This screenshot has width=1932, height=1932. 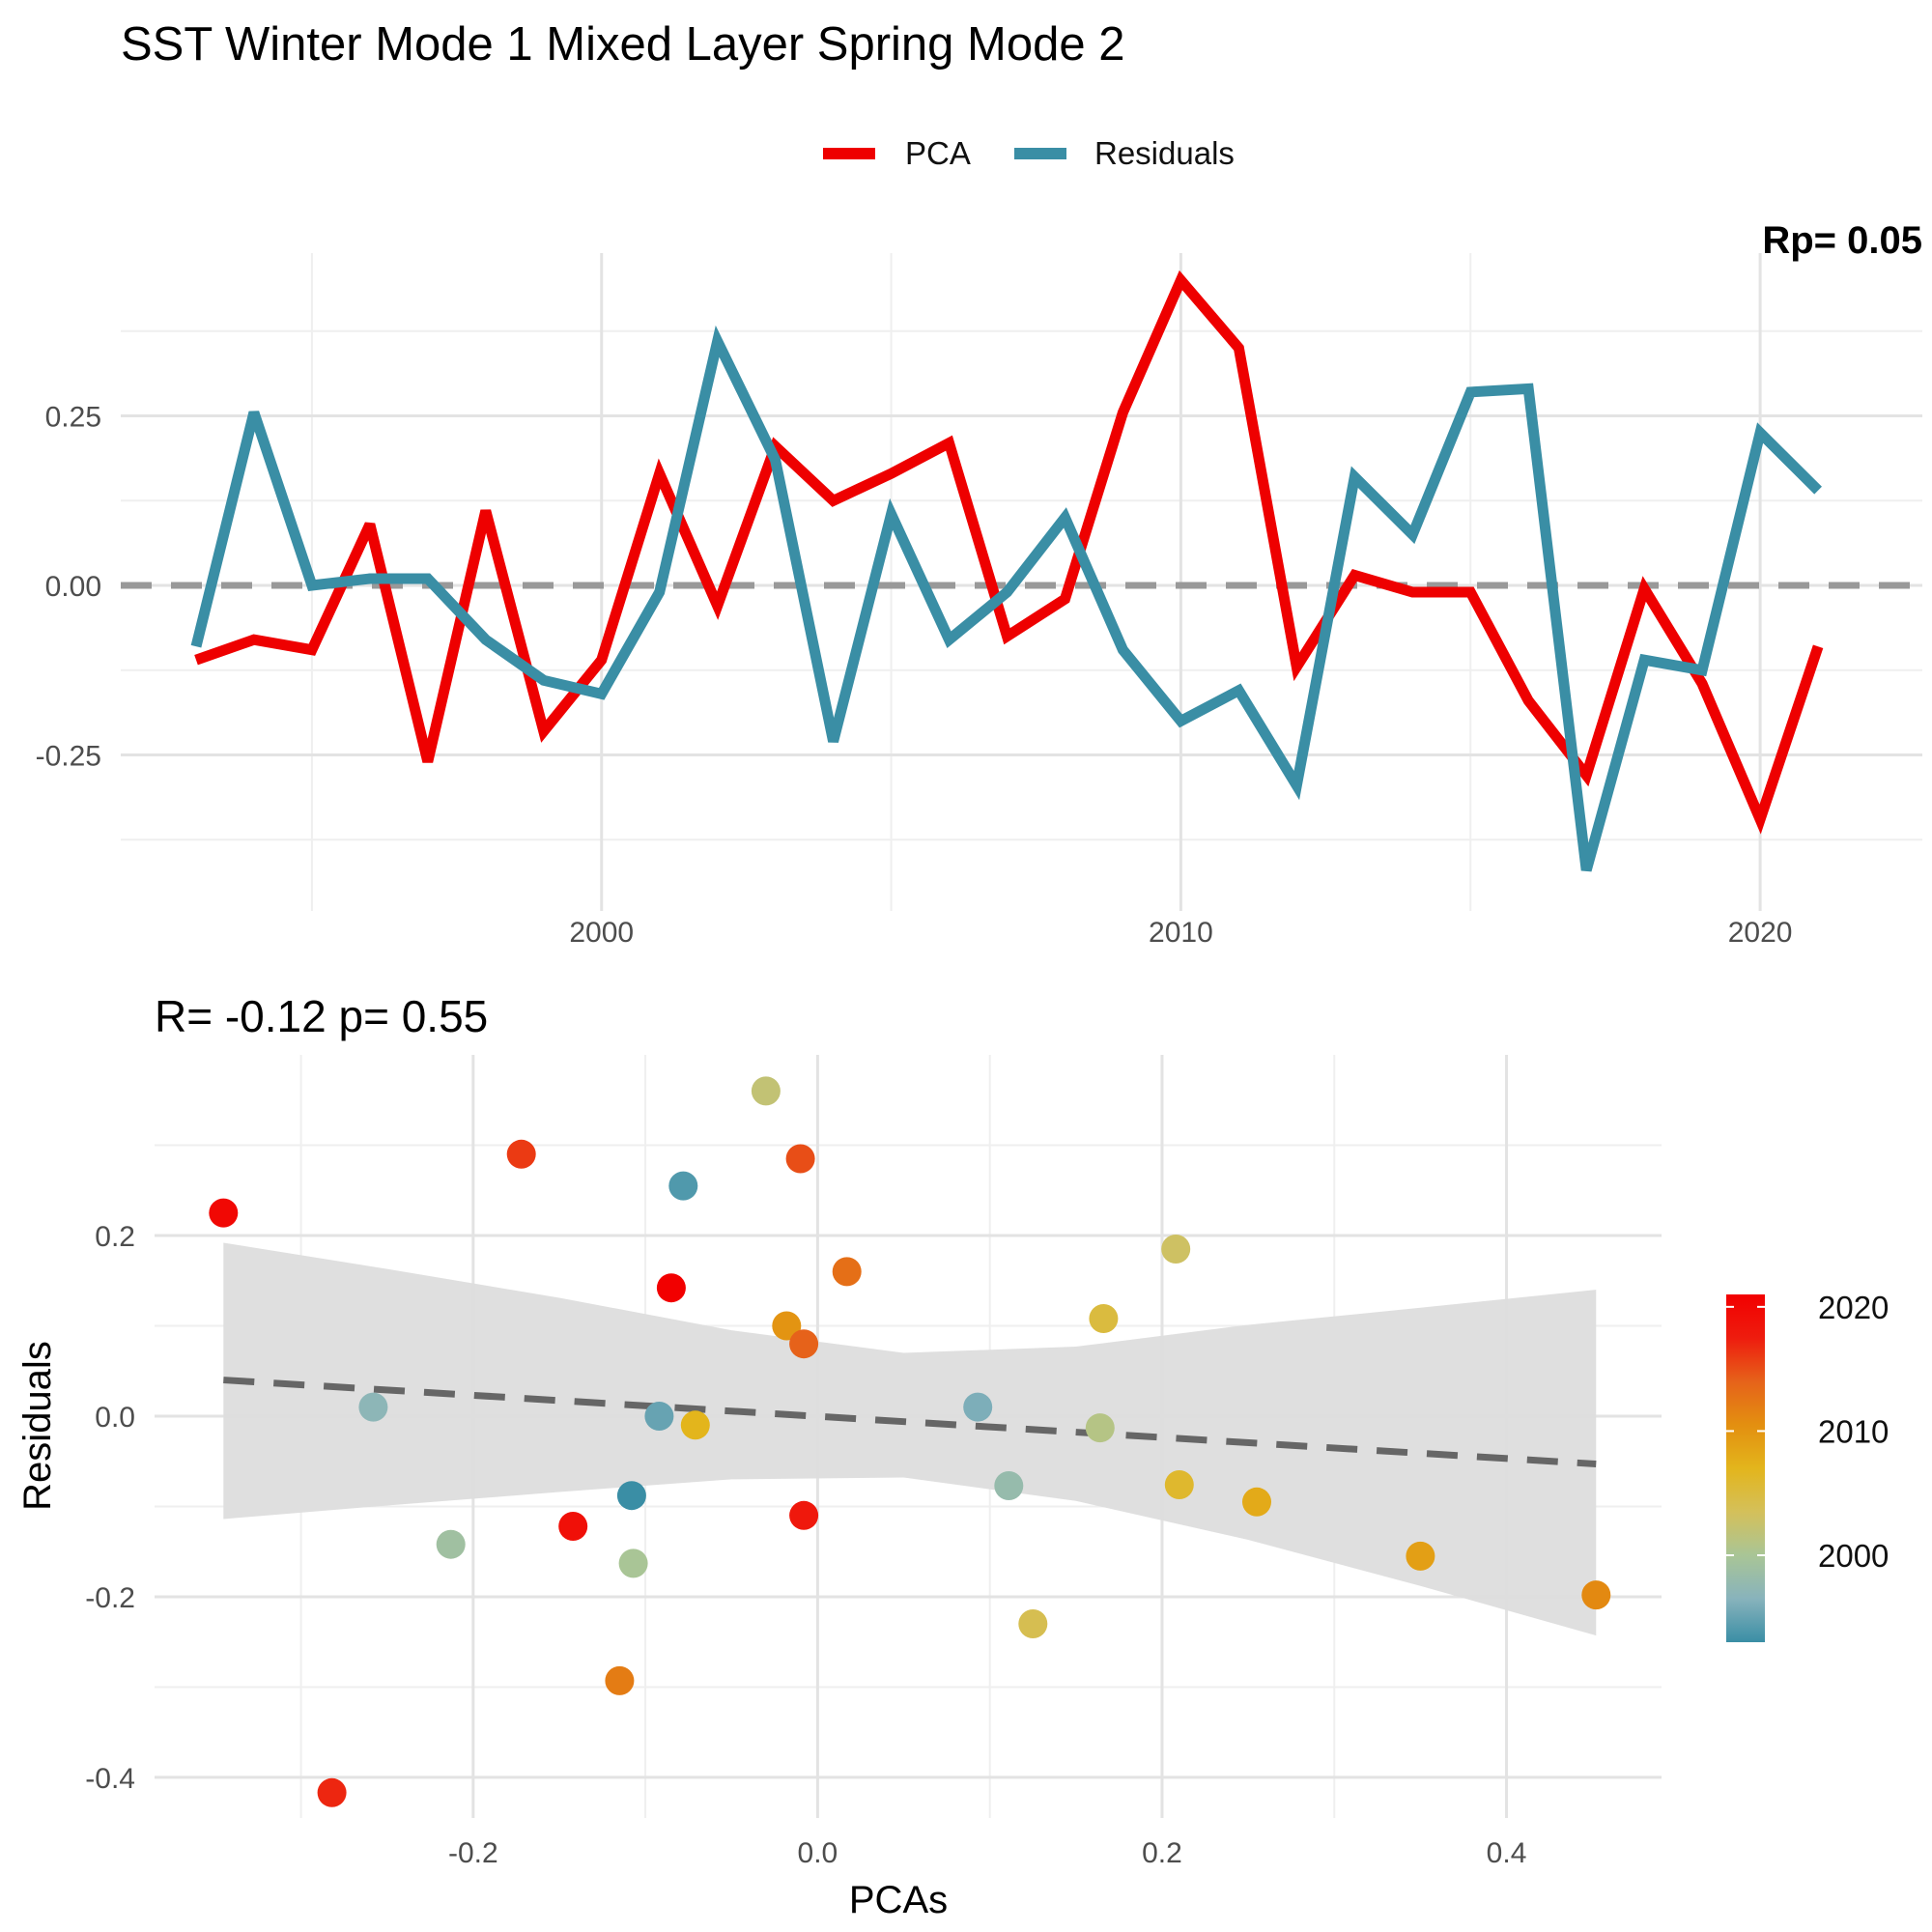 What do you see at coordinates (1853, 1431) in the screenshot?
I see `colorbar-tick-label: 2010` at bounding box center [1853, 1431].